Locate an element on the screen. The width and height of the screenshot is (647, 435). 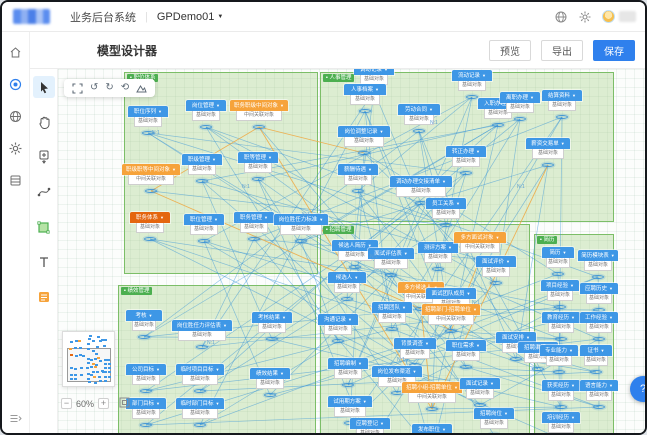
diagram-node: 招聘团队 ▼ 基础对象 is located at coordinates (392, 312).